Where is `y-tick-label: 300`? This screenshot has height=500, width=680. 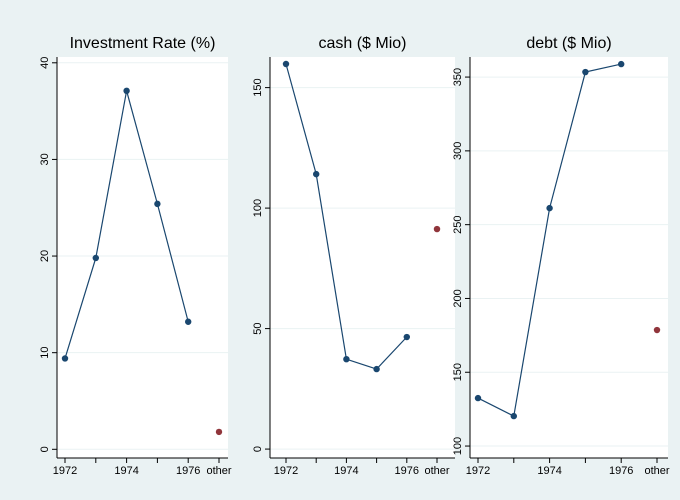
y-tick-label: 300 is located at coordinates (458, 151).